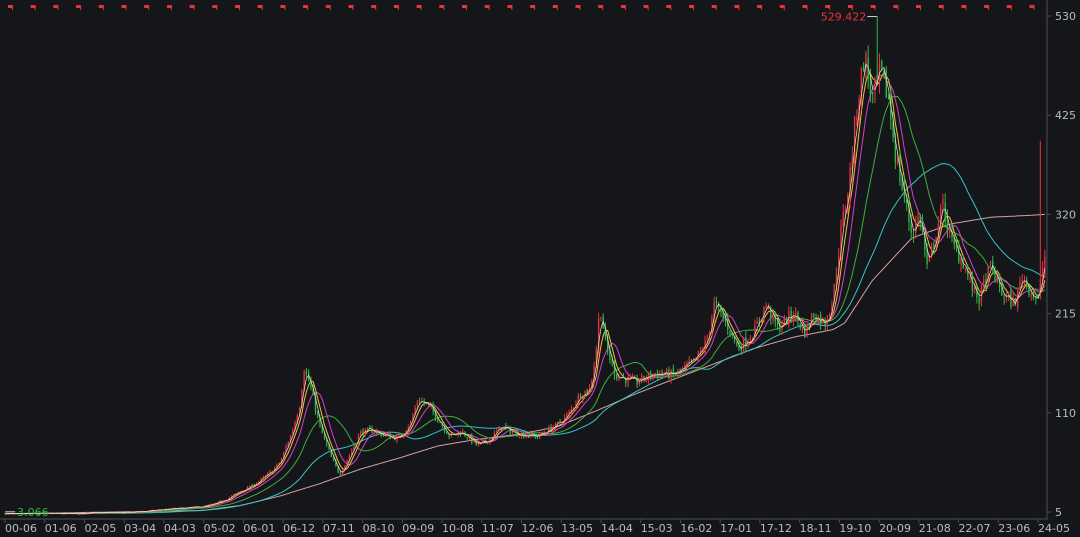 The height and width of the screenshot is (537, 1080). Describe the element at coordinates (776, 528) in the screenshot. I see `x-tick-label: 17-12` at that location.